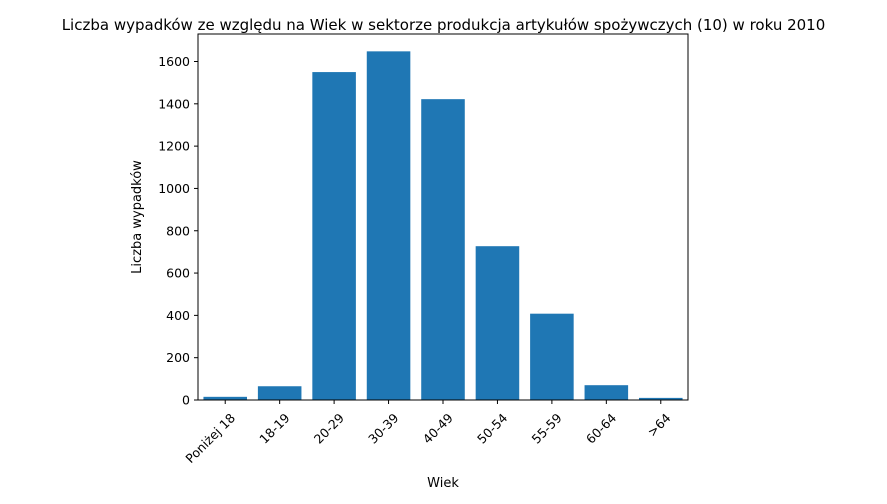 The image size is (887, 504). I want to click on y-tick-label-8: 1600, so click(174, 61).